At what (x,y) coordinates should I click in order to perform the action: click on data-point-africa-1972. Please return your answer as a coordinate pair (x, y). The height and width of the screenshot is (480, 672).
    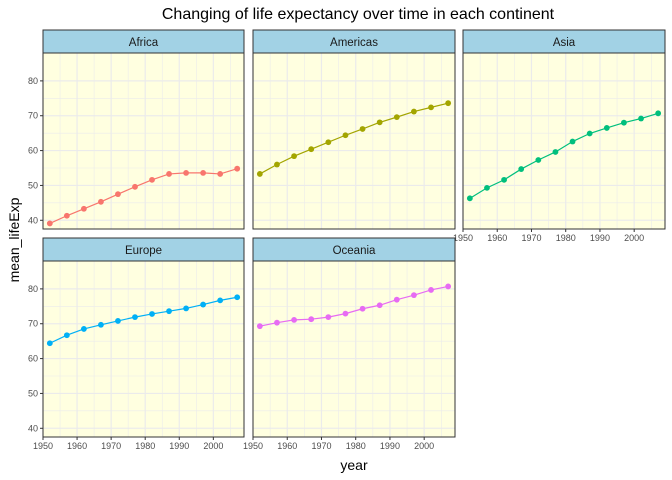
    Looking at the image, I should click on (118, 194).